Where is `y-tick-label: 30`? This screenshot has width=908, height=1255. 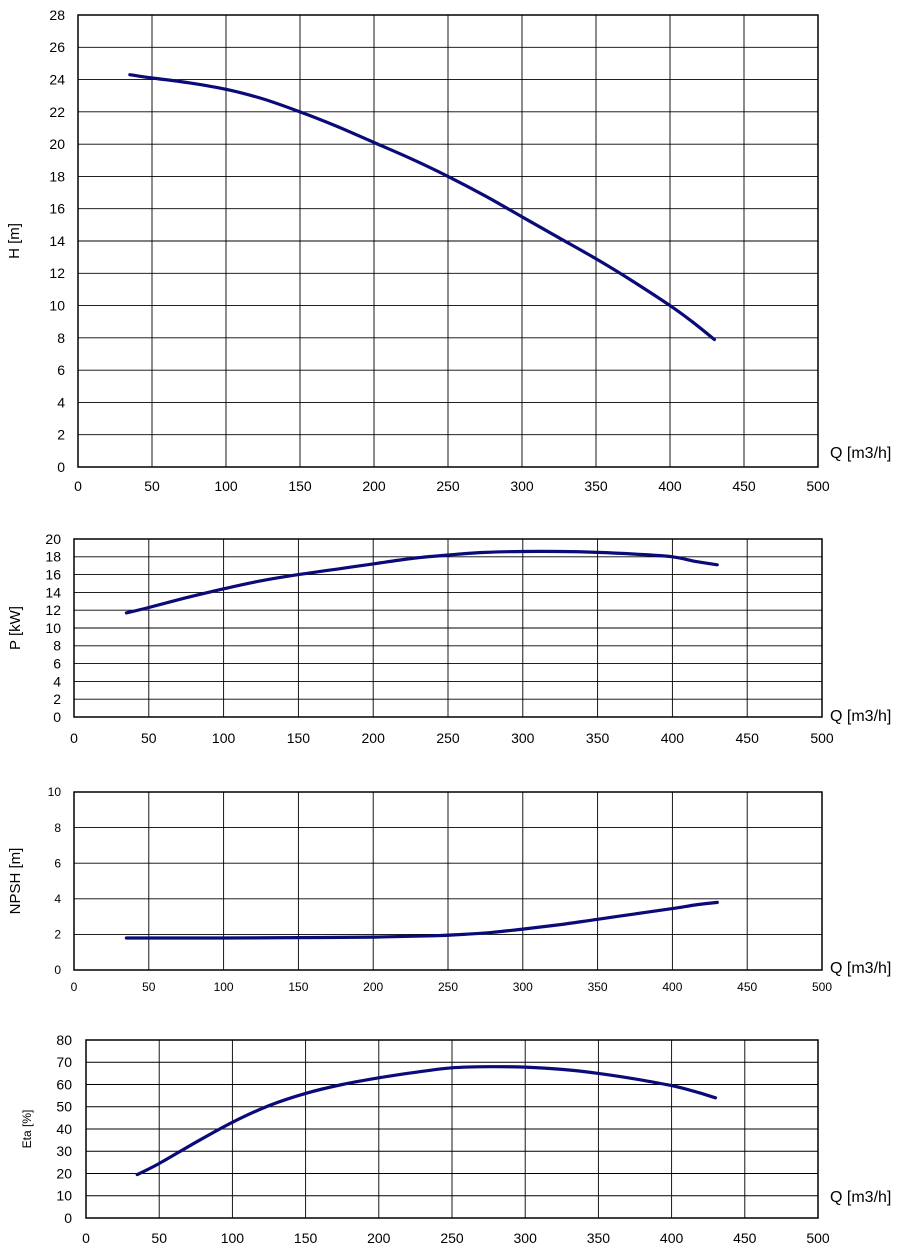 y-tick-label: 30 is located at coordinates (64, 1151).